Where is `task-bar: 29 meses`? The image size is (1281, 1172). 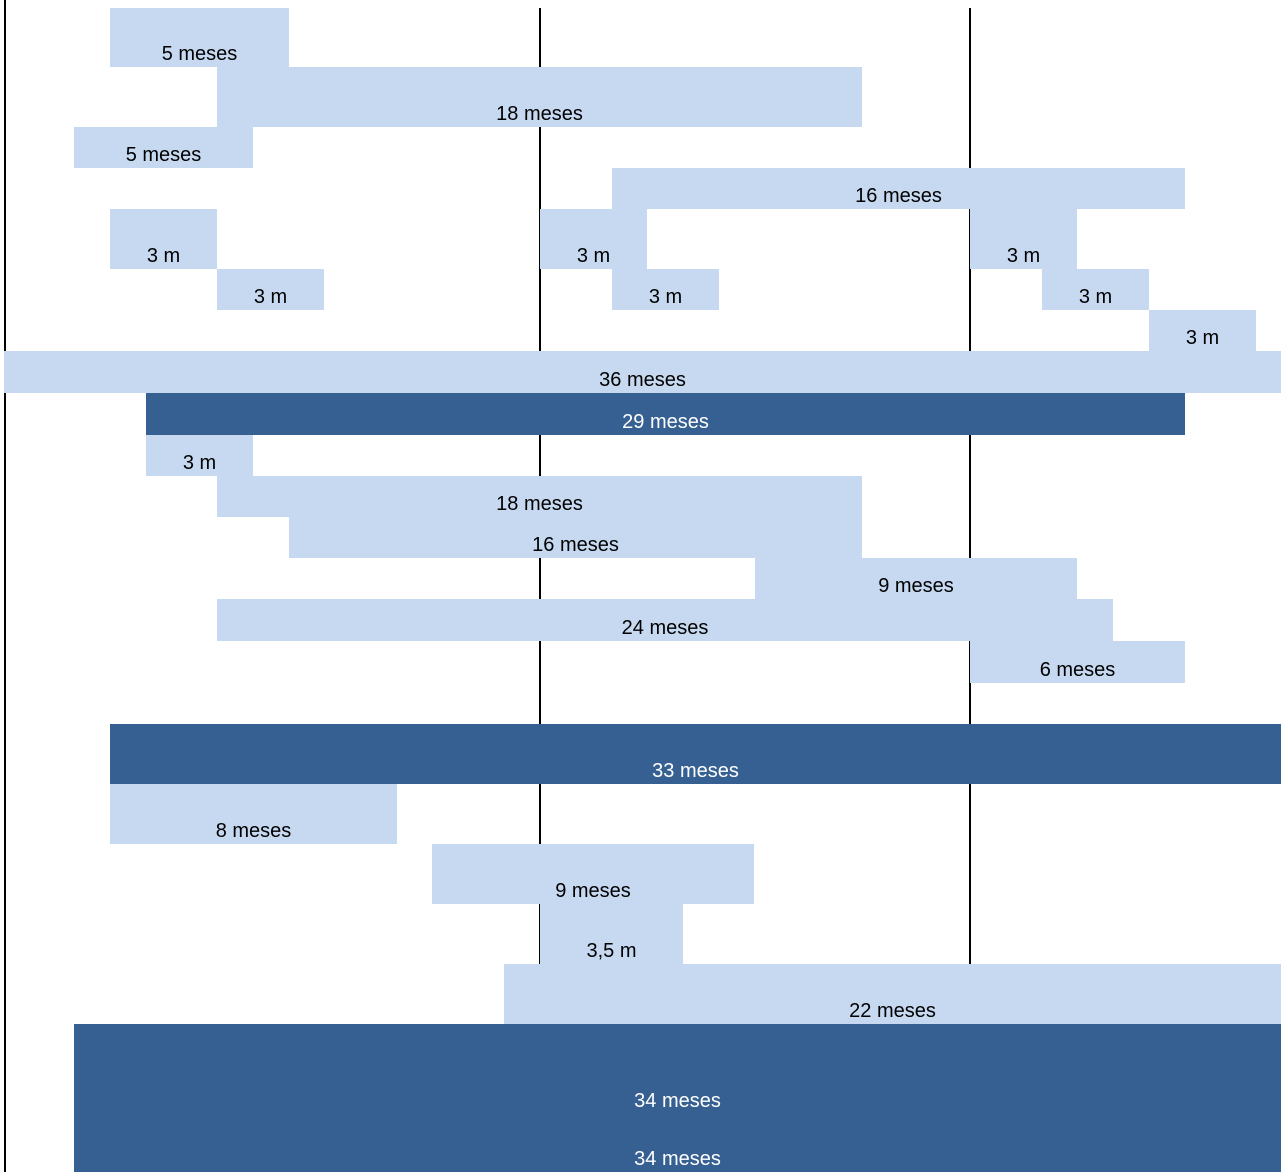
task-bar: 29 meses is located at coordinates (665, 414).